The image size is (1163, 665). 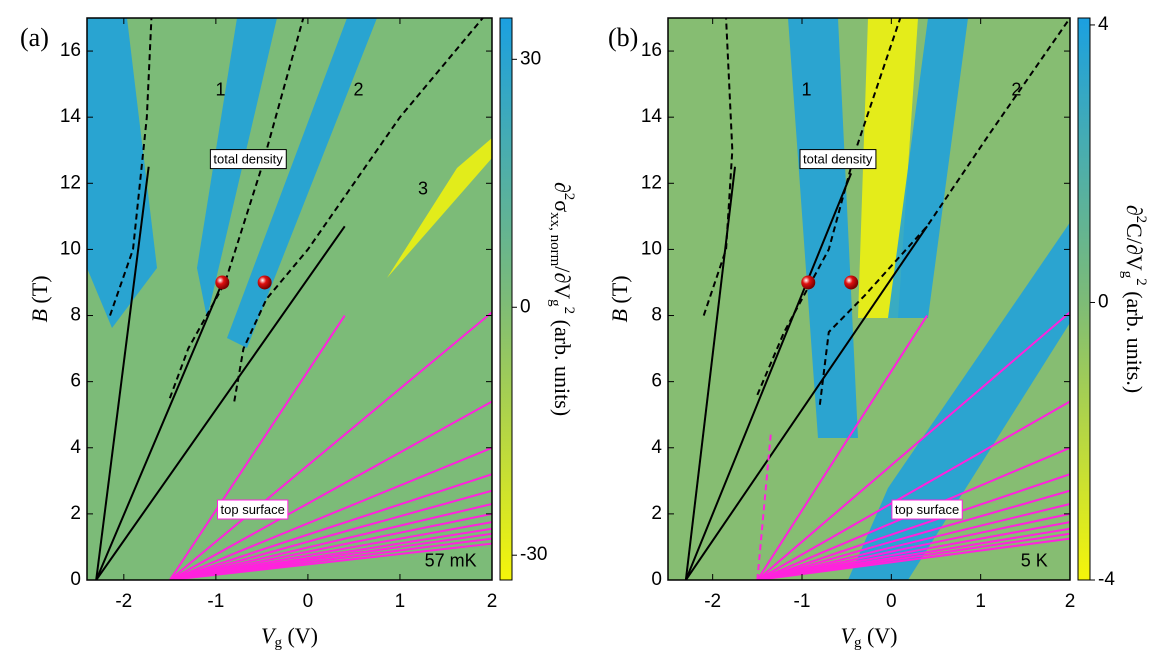 I want to click on colorbar-label-part: xx, norm, so click(x=555, y=239).